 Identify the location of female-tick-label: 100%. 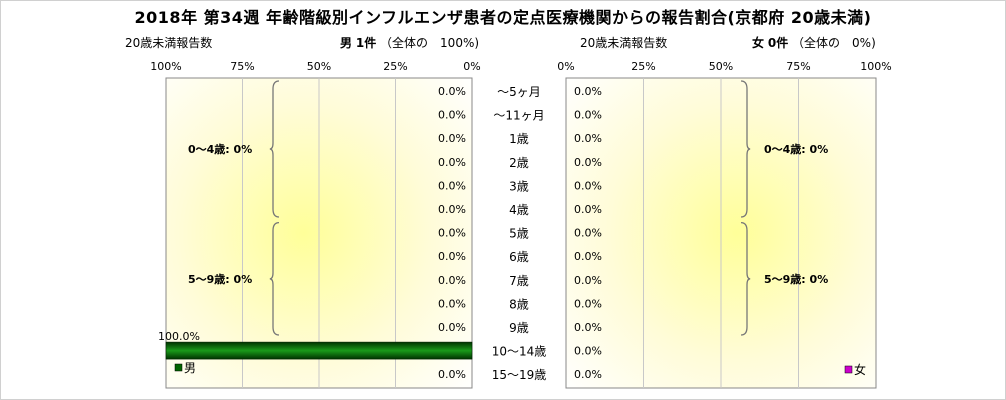
(875, 66).